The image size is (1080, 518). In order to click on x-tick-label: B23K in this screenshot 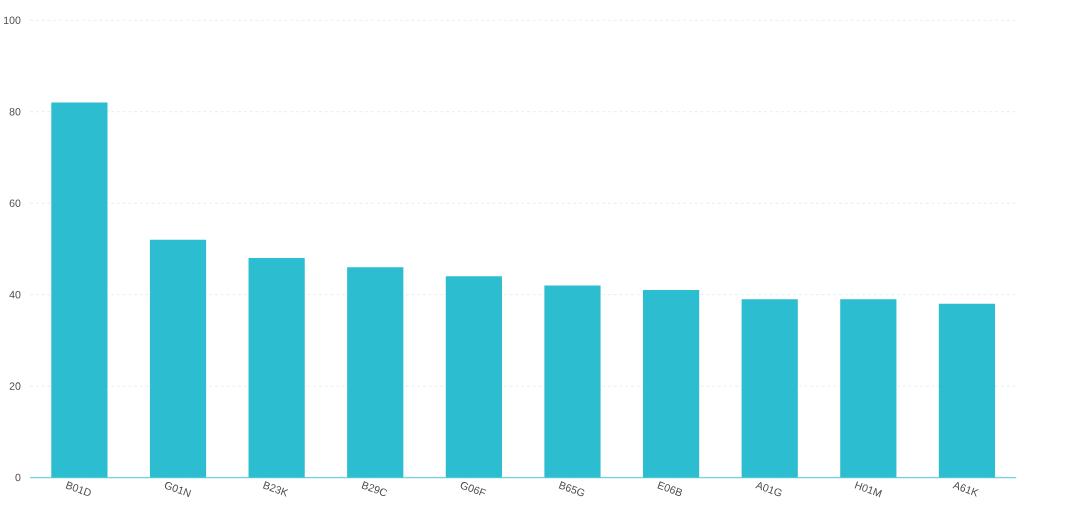, I will do `click(275, 489)`.